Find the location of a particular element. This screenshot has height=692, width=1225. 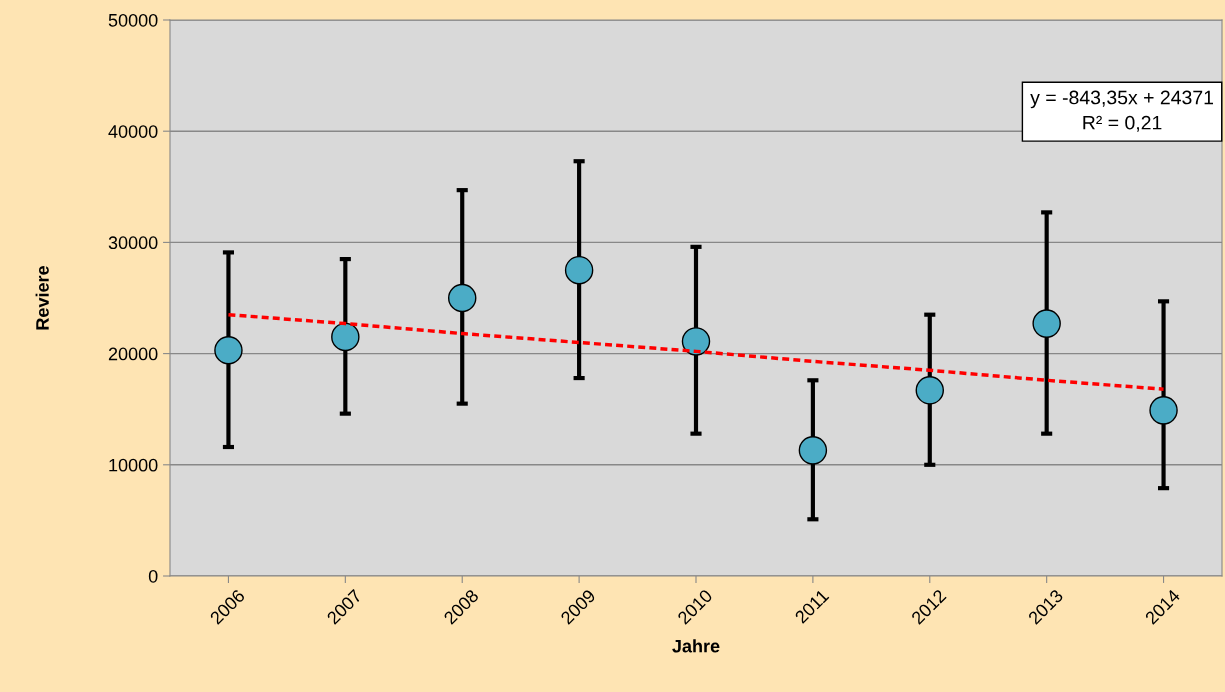

y-tick-label: 0 is located at coordinates (153, 576).